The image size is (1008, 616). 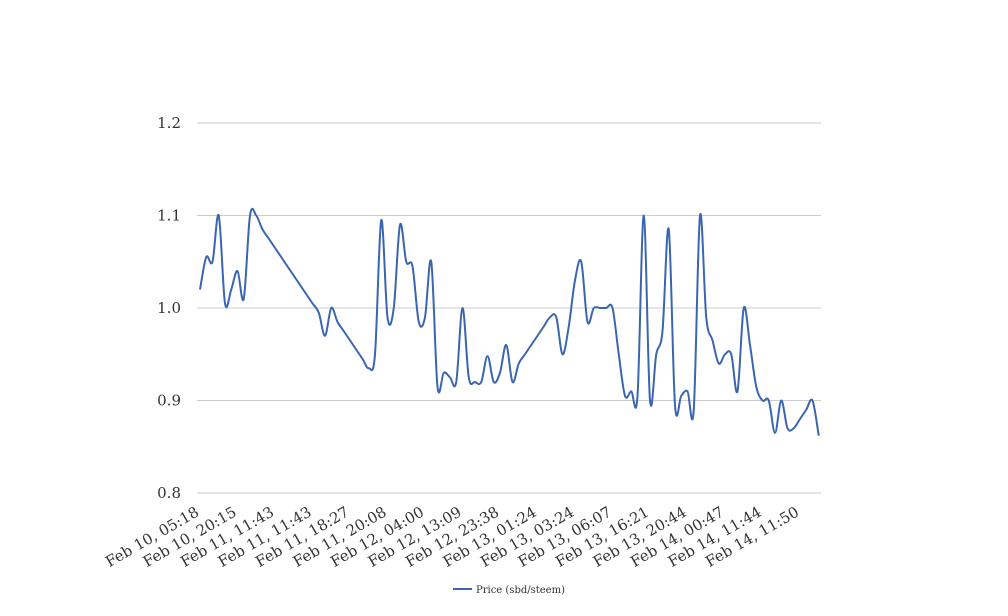 I want to click on y-tick-label: 1.0, so click(x=169, y=308).